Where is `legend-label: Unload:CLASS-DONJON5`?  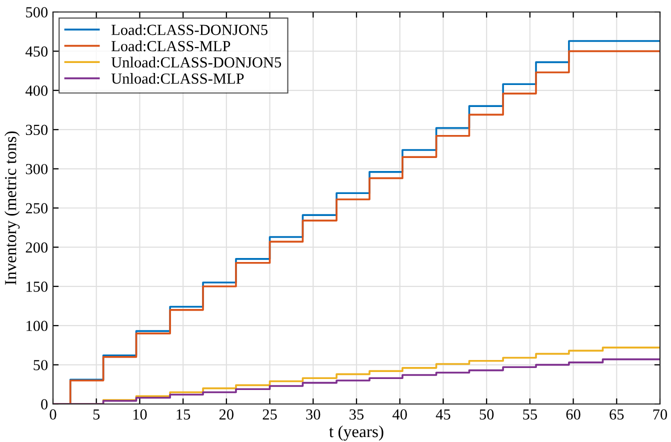 legend-label: Unload:CLASS-DONJON5 is located at coordinates (196, 62).